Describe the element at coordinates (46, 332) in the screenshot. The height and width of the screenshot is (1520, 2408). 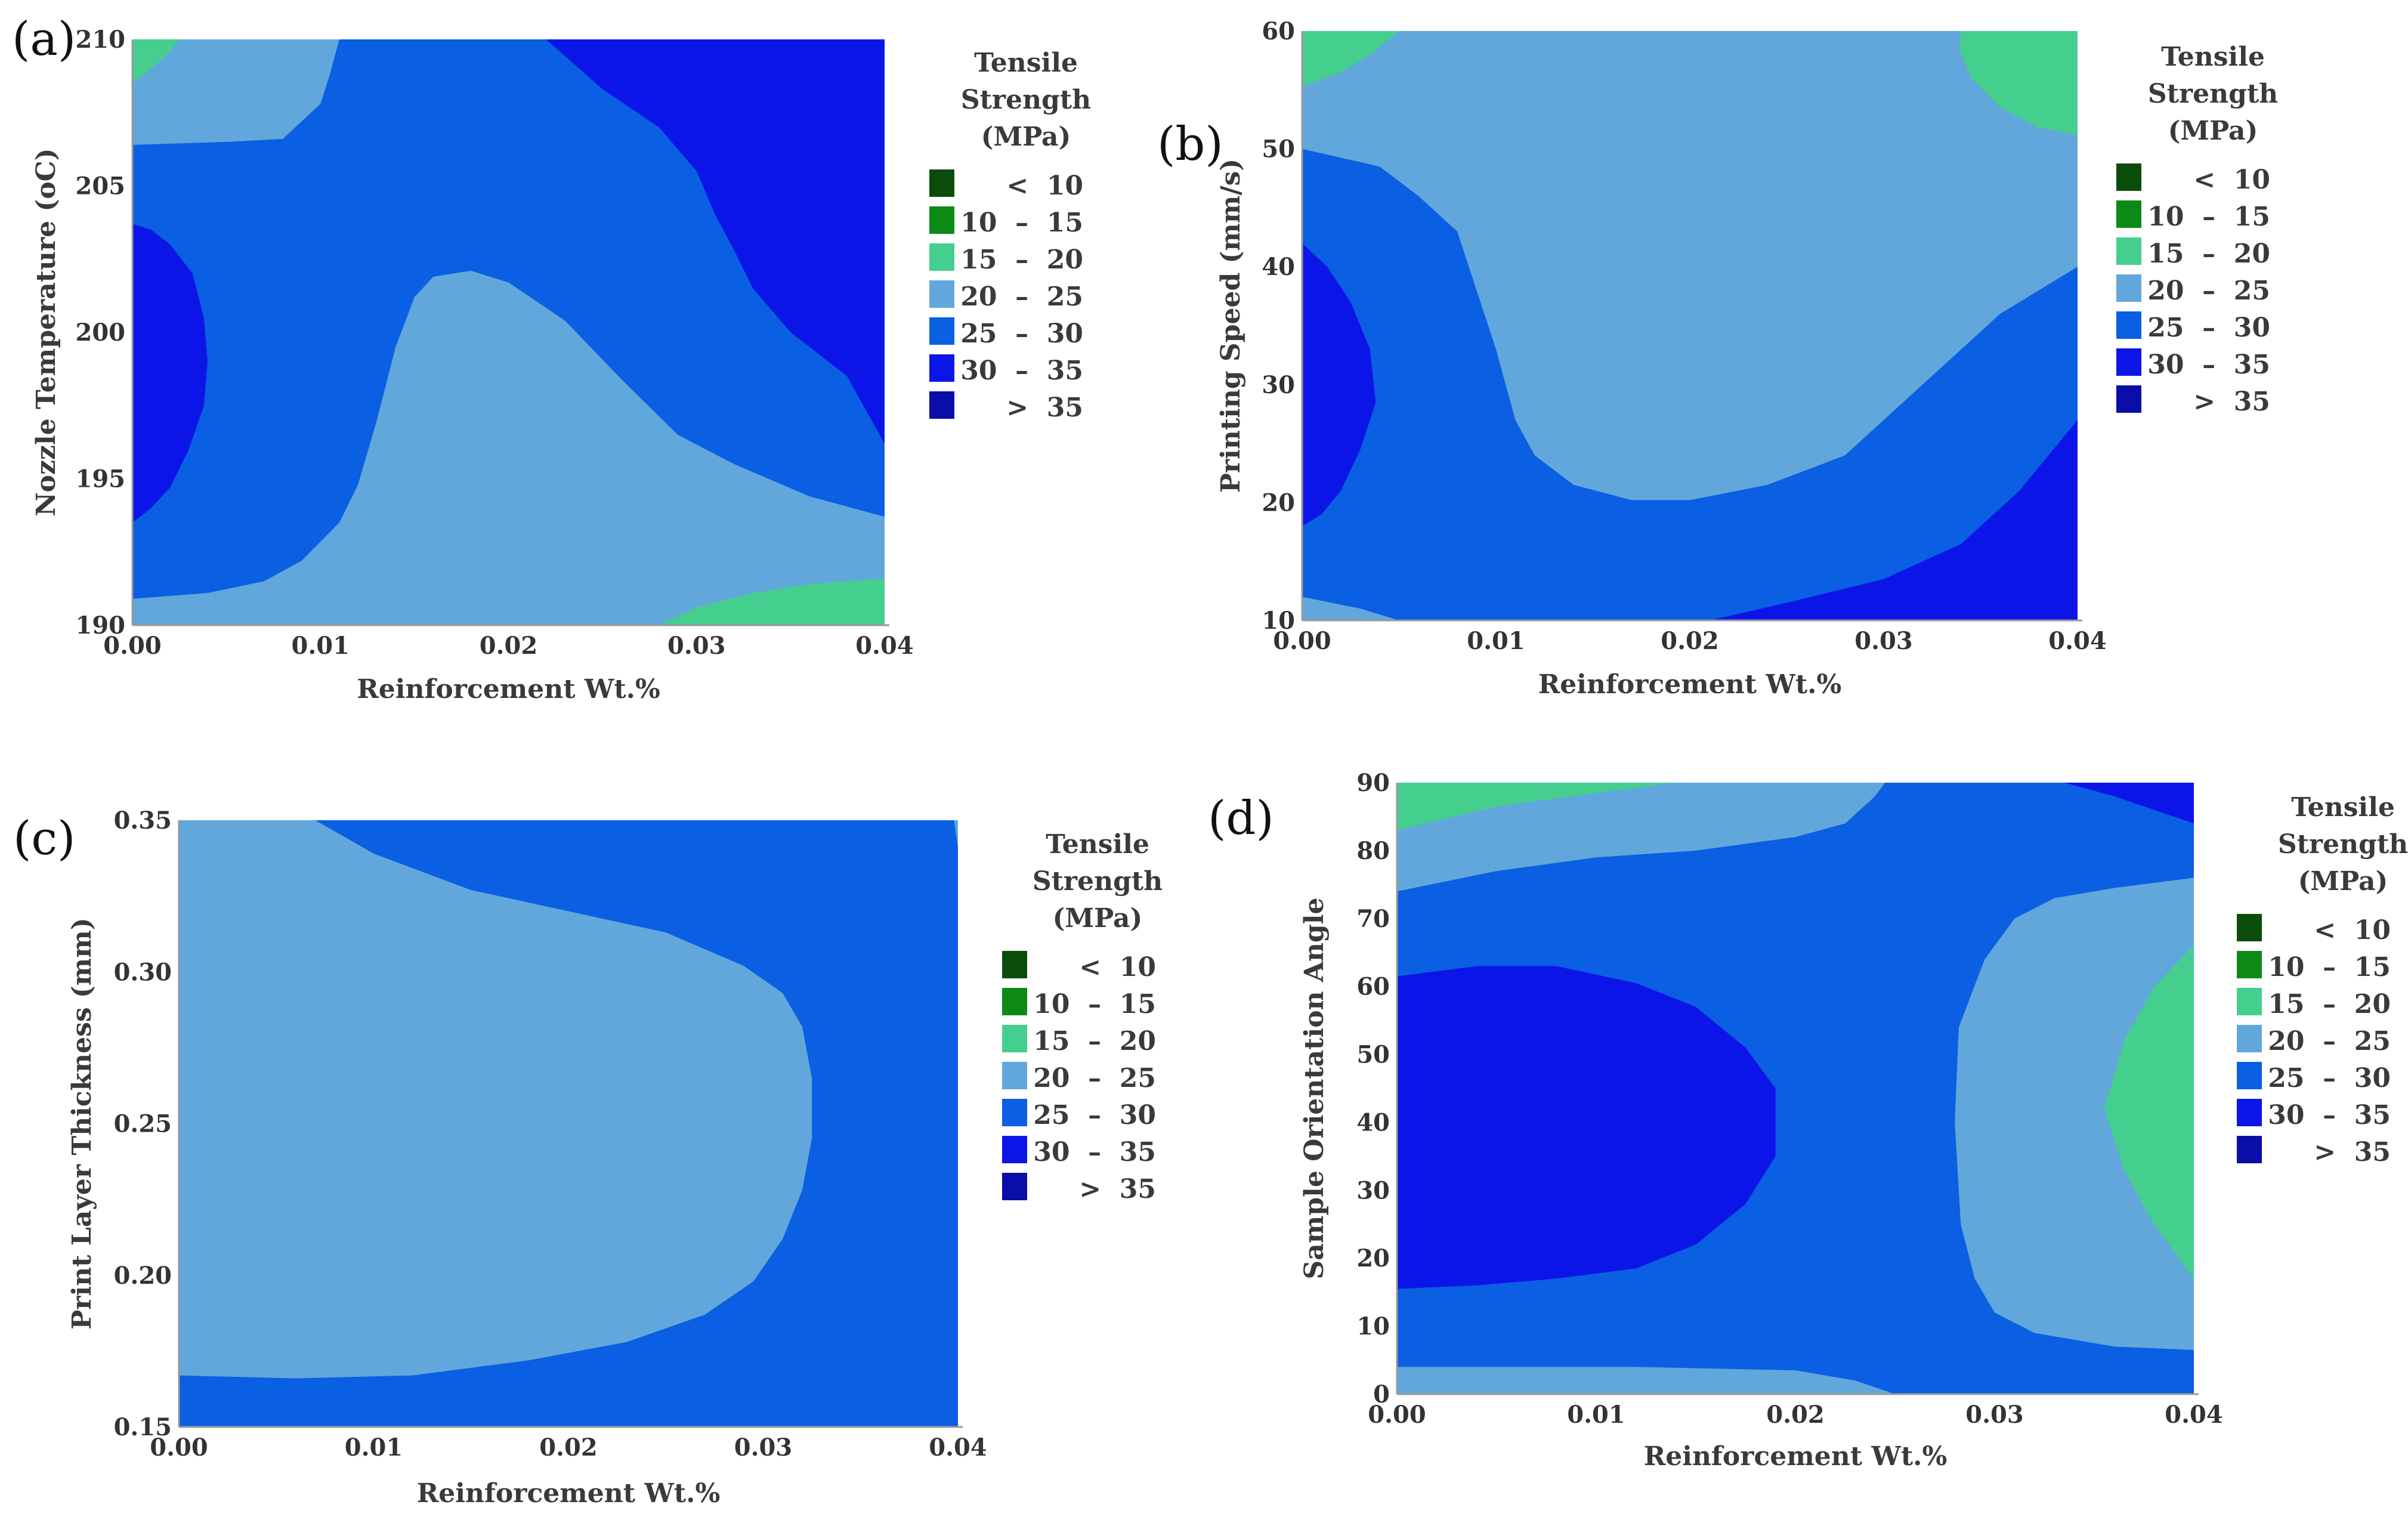
I see `y-axis-title: Nozzle Temperature (oC)` at that location.